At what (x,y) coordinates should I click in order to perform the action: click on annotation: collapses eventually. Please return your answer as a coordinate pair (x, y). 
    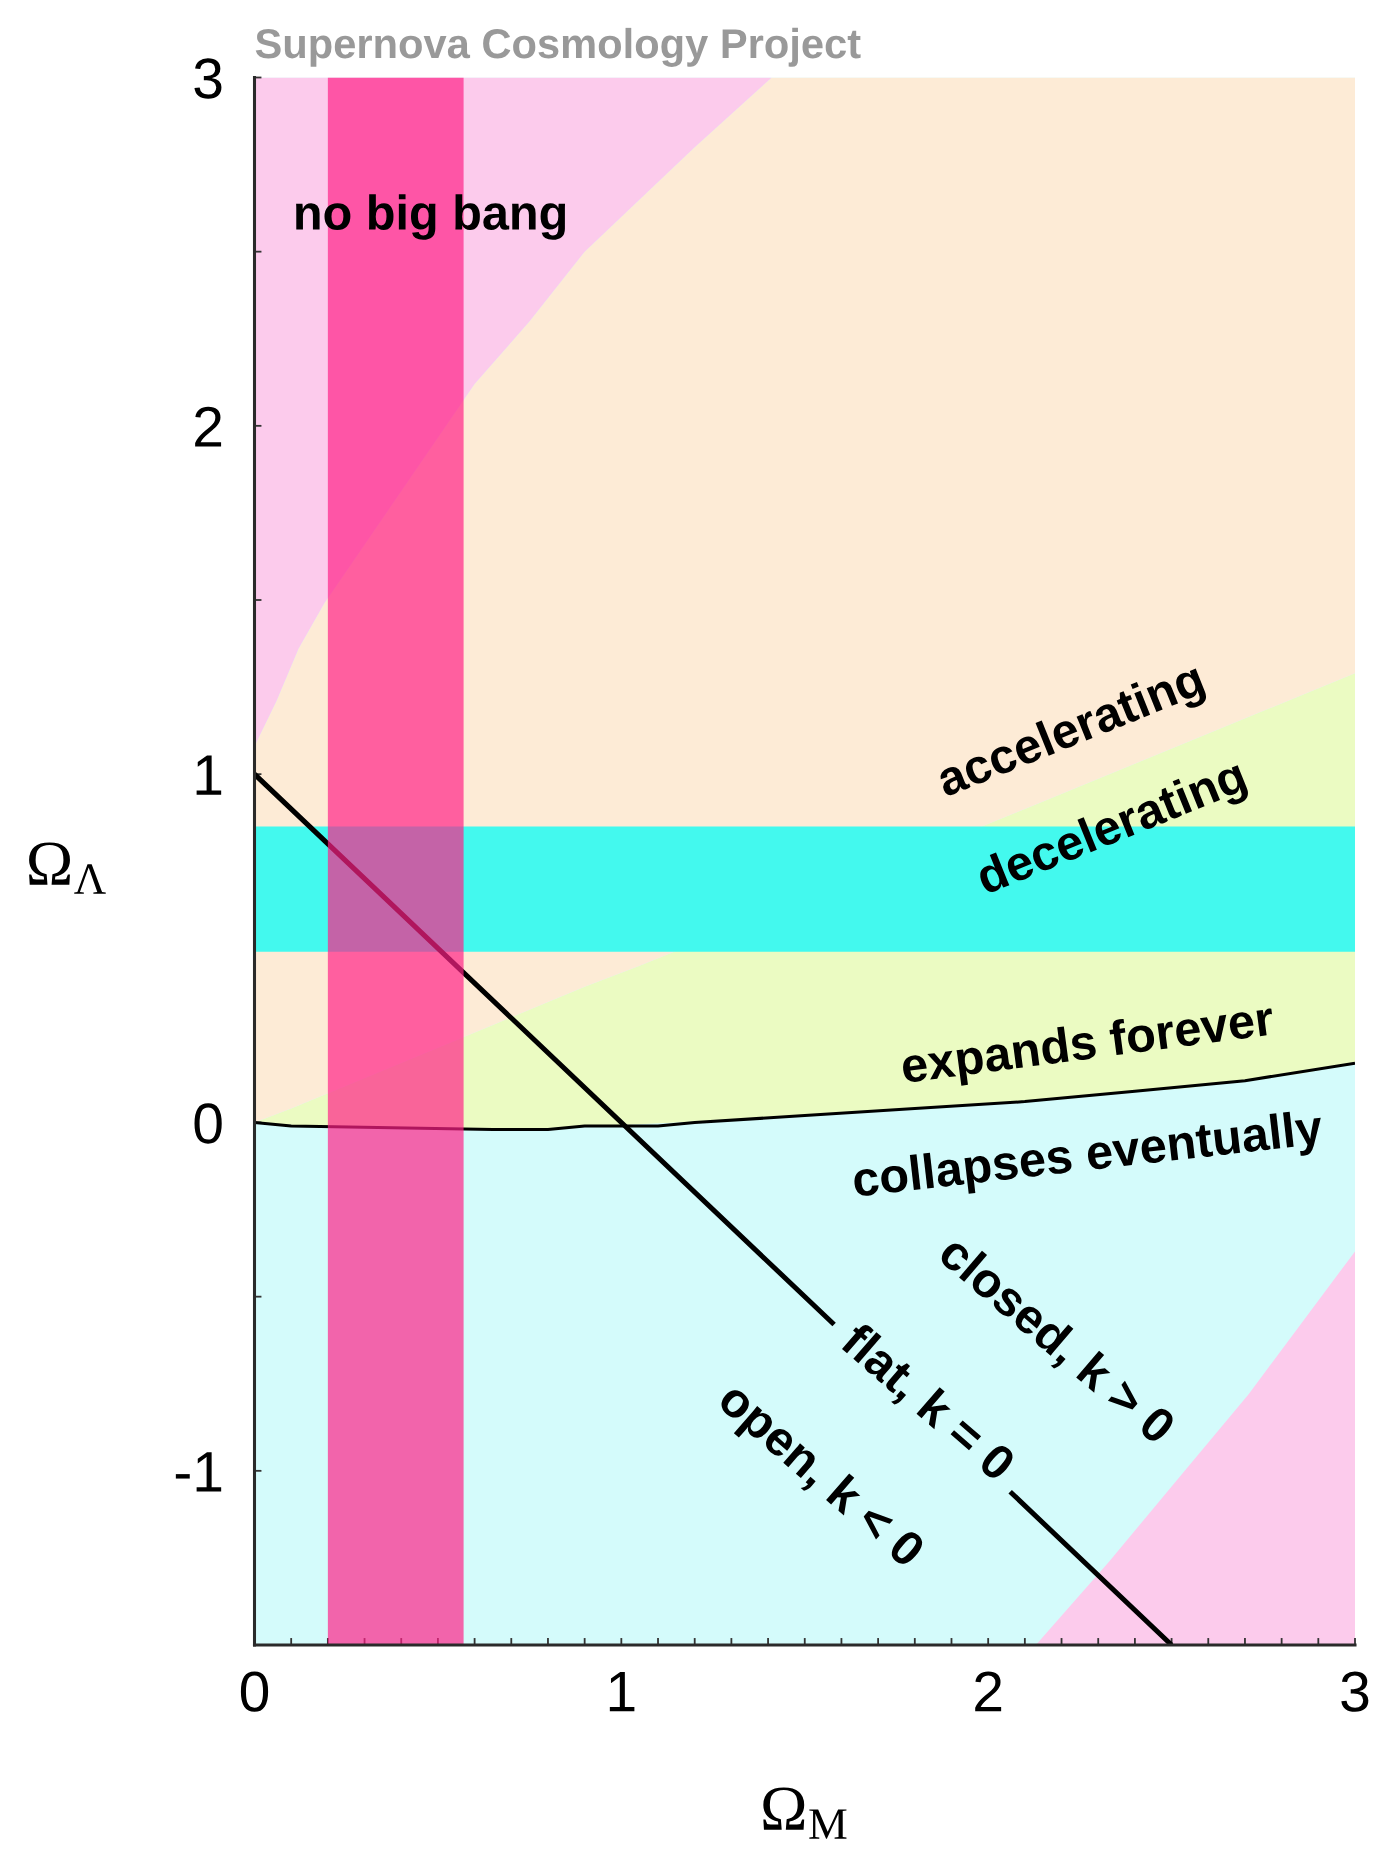
    Looking at the image, I should click on (1088, 1157).